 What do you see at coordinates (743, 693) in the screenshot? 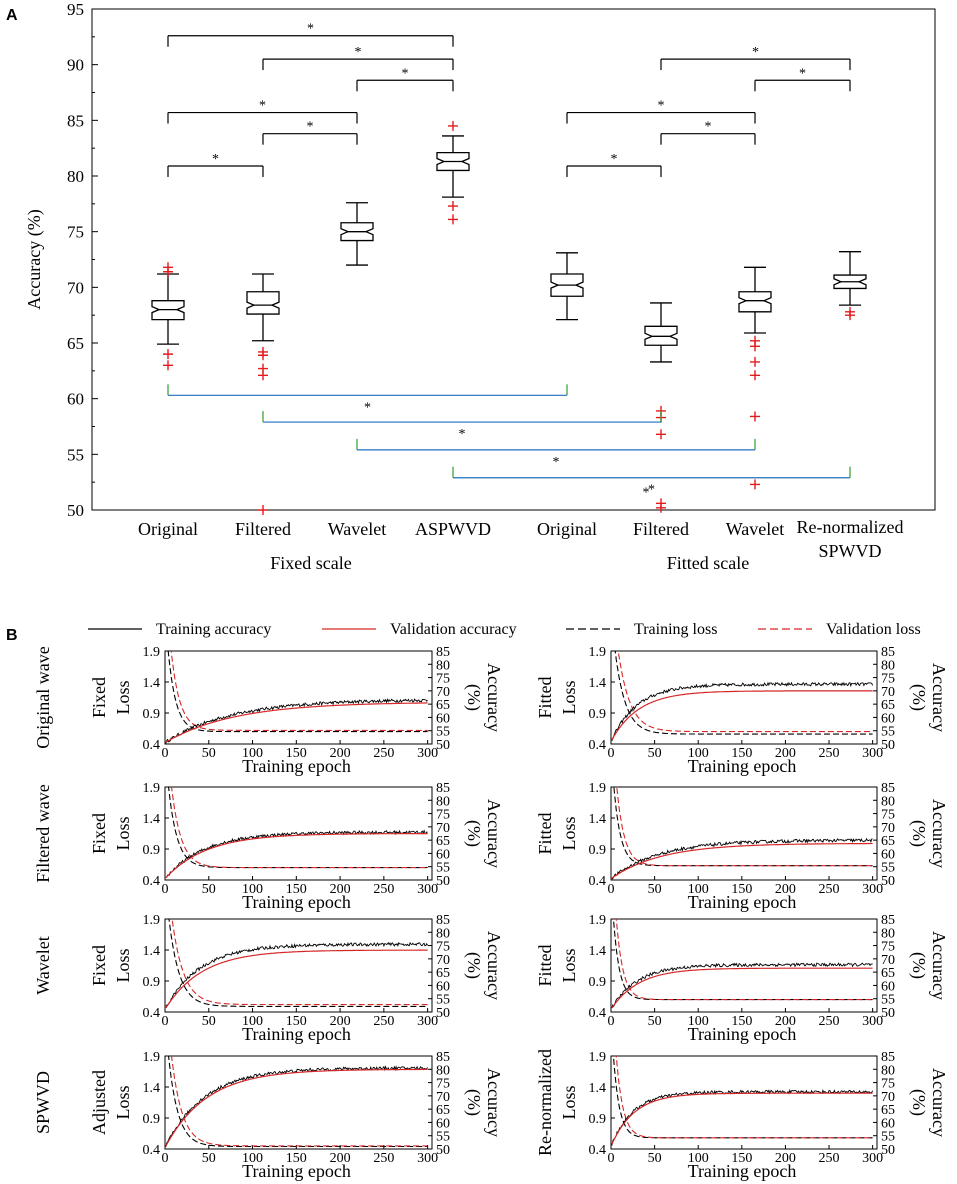
I see `training-loss-line` at bounding box center [743, 693].